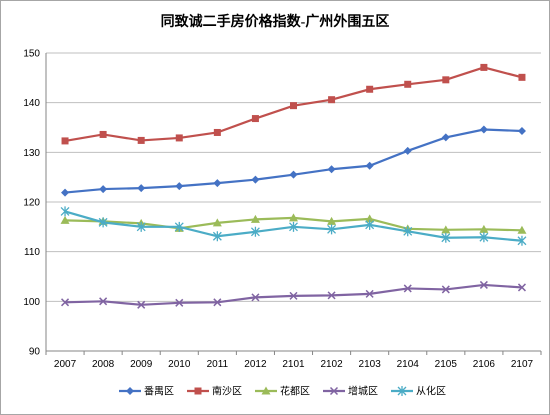 This screenshot has height=415, width=550. What do you see at coordinates (35, 352) in the screenshot?
I see `y-tick-label: 90` at bounding box center [35, 352].